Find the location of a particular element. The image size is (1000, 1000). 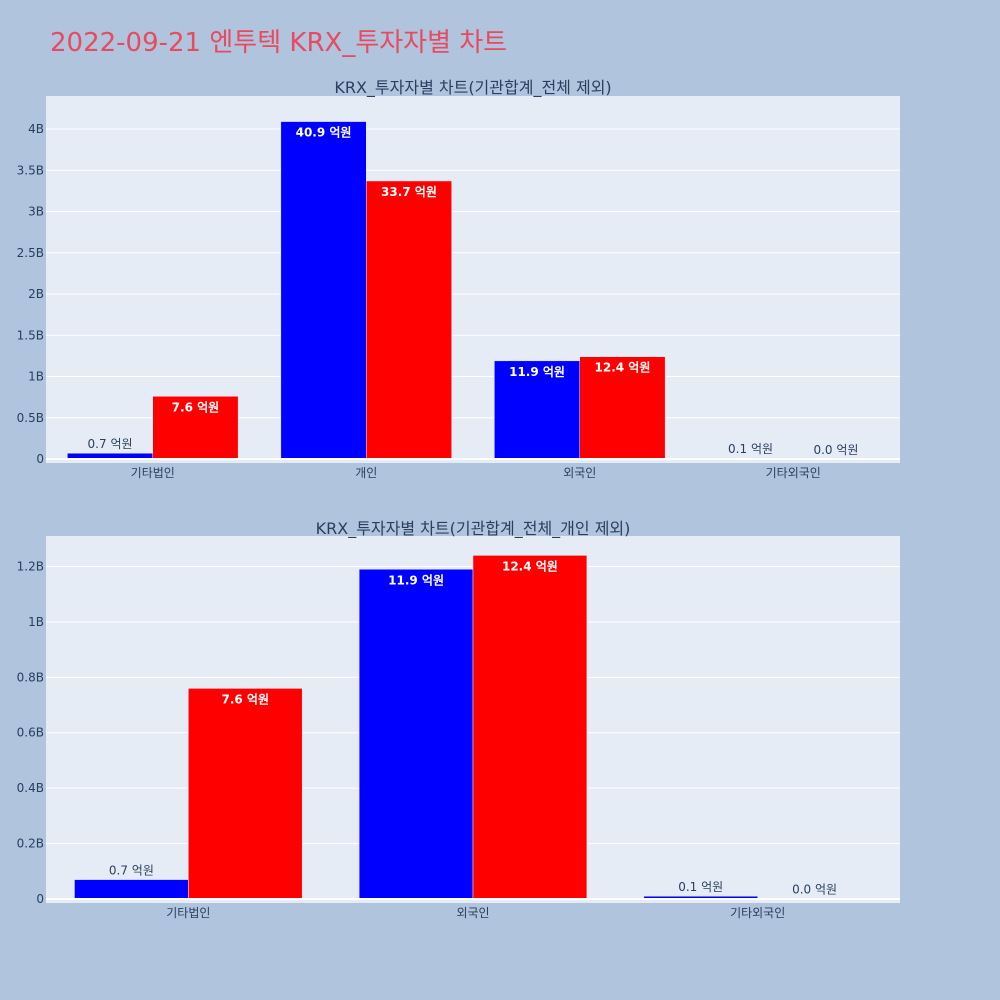

page-title: 2022-09-21 엔투텍 KRX_투자자별 차트 is located at coordinates (279, 43).